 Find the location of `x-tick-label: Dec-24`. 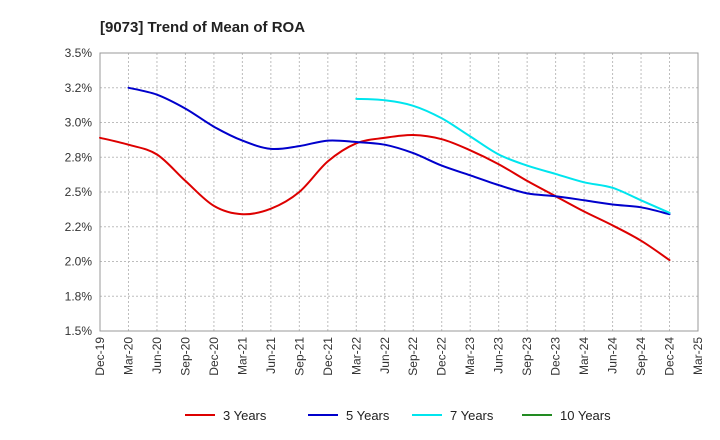

x-tick-label: Dec-24 is located at coordinates (670, 356).